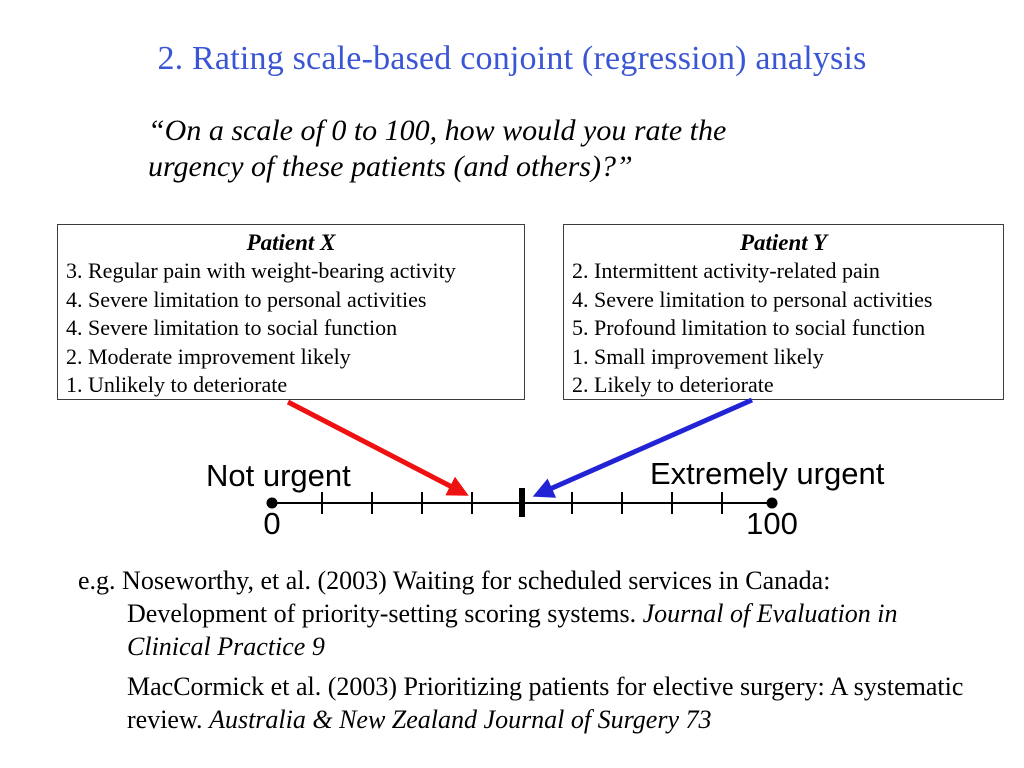 This screenshot has height=768, width=1024. Describe the element at coordinates (278, 475) in the screenshot. I see `scale-label-not-urgent: Not urgent` at that location.